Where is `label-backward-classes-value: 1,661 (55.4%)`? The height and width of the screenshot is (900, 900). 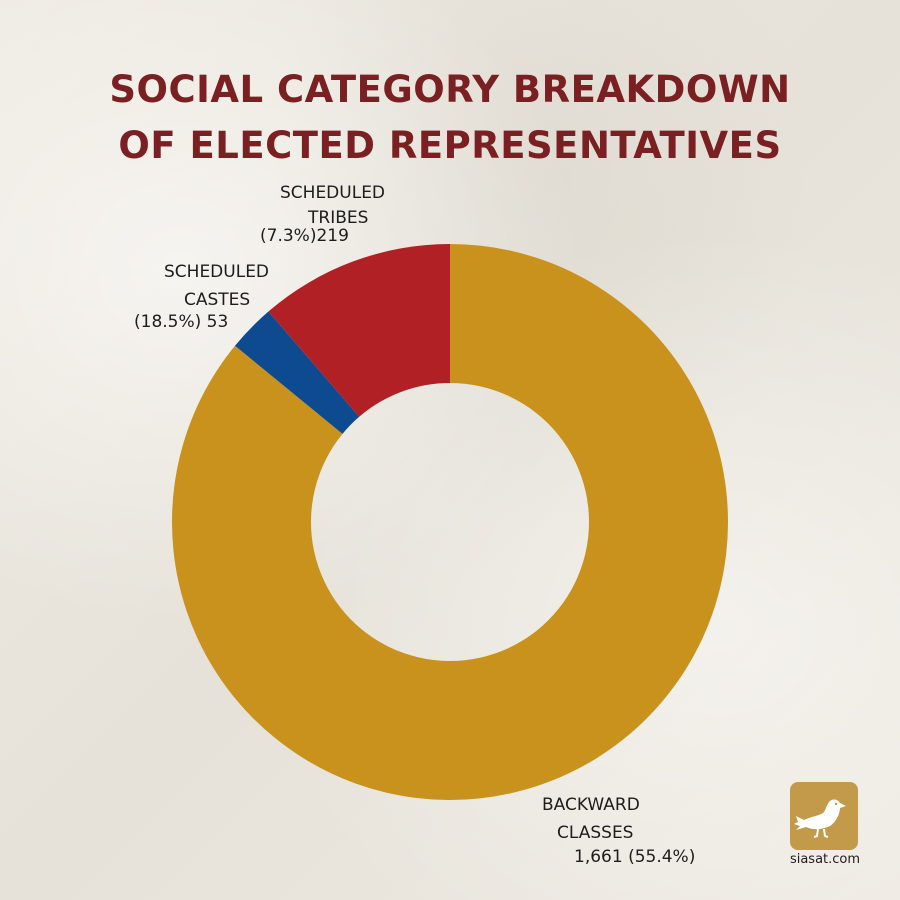
label-backward-classes-value: 1,661 (55.4%) is located at coordinates (635, 857).